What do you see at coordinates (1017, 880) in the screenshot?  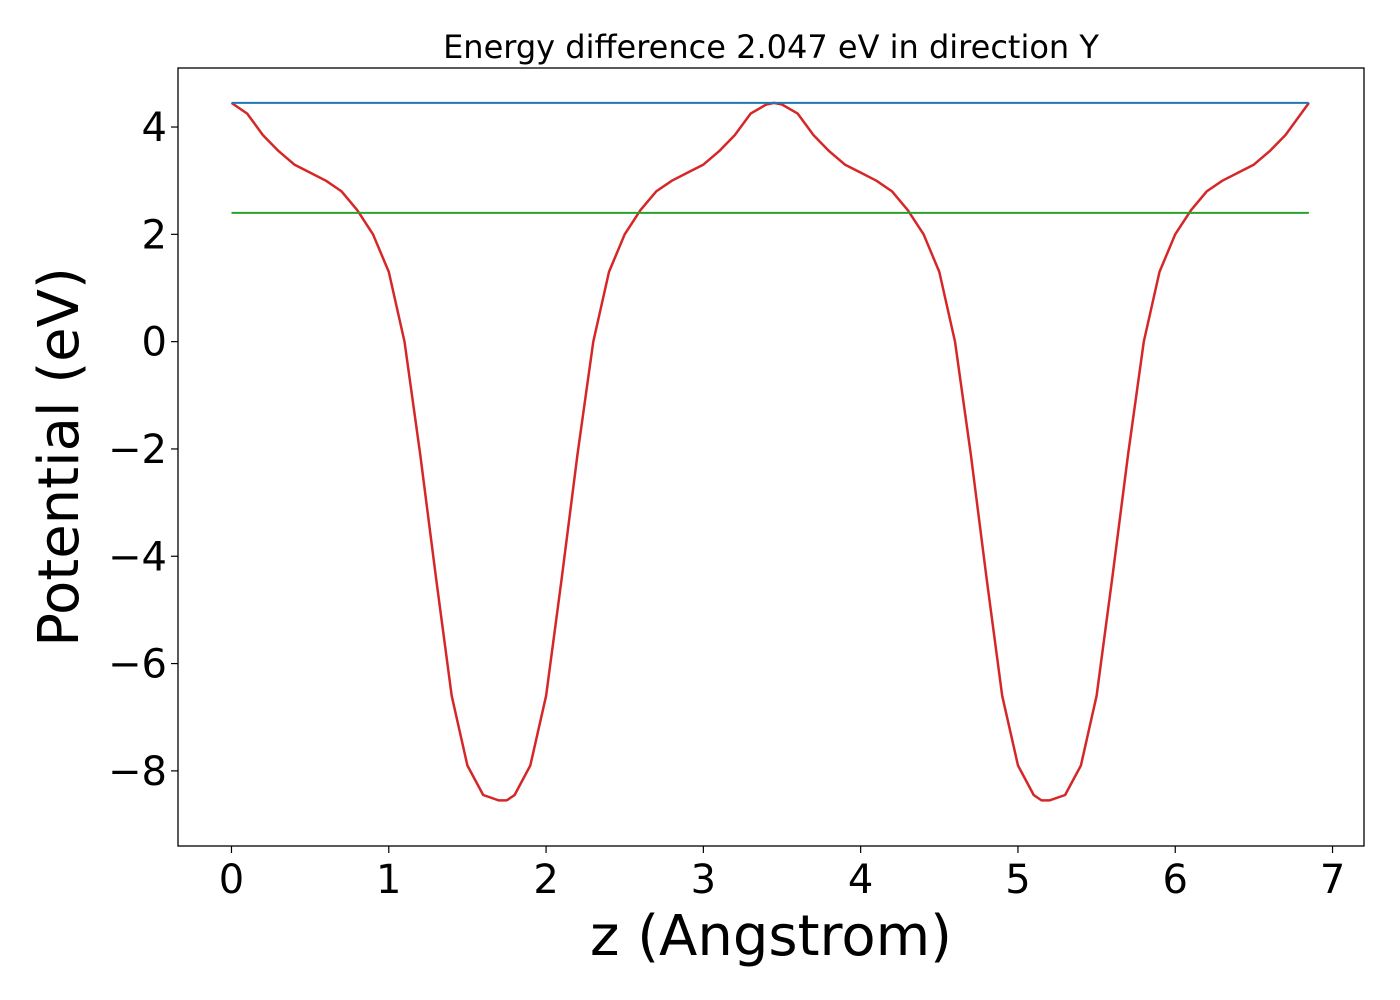 I see `x-tick-label: 5` at bounding box center [1017, 880].